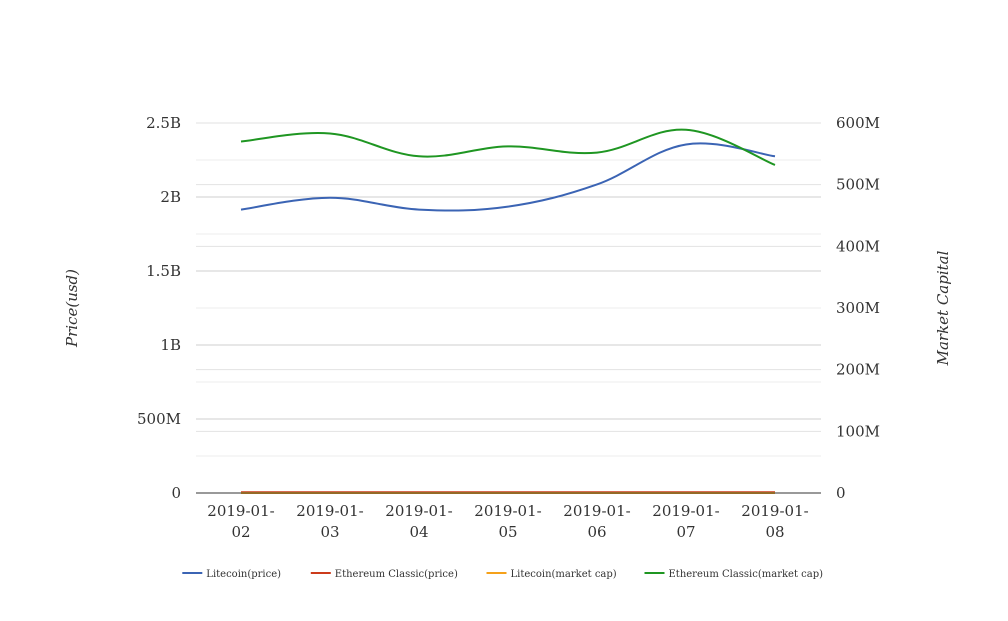 The height and width of the screenshot is (621, 1008). What do you see at coordinates (858, 370) in the screenshot?
I see `right-tick-label: 200M` at bounding box center [858, 370].